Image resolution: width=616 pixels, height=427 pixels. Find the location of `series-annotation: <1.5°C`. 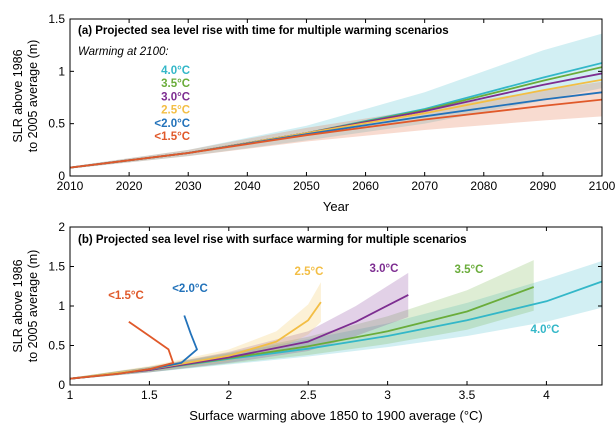

series-annotation: <1.5°C is located at coordinates (126, 296).